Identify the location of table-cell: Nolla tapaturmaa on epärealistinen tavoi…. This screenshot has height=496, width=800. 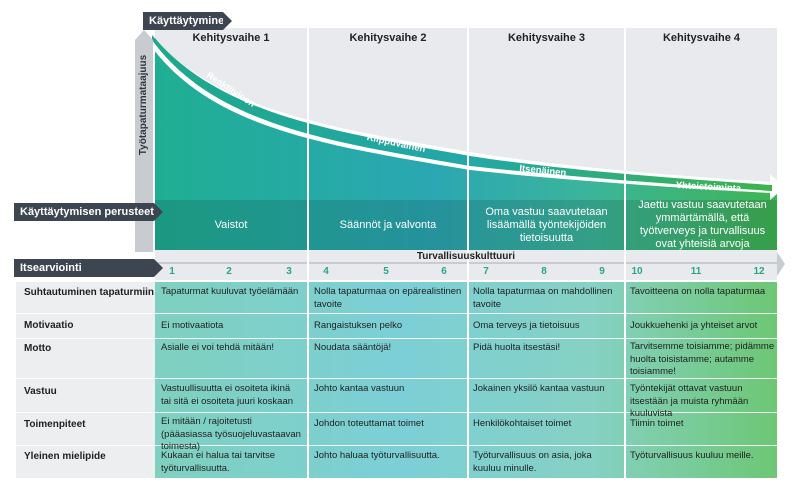
(388, 298).